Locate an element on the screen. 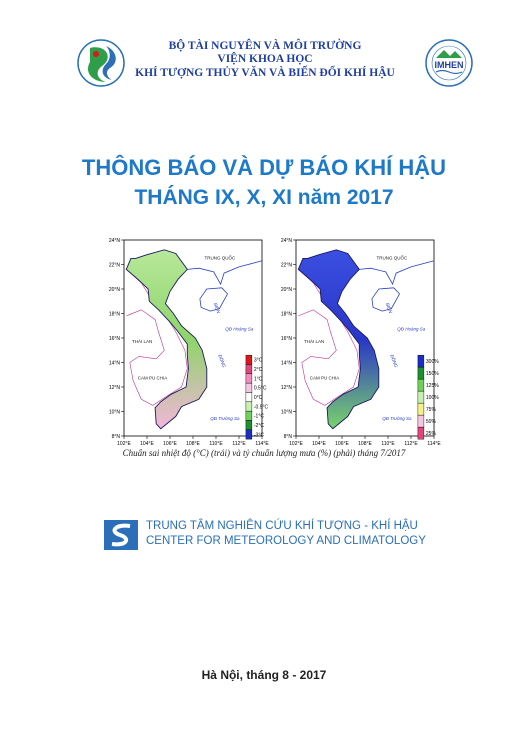  legend-label: 0°C is located at coordinates (258, 398).